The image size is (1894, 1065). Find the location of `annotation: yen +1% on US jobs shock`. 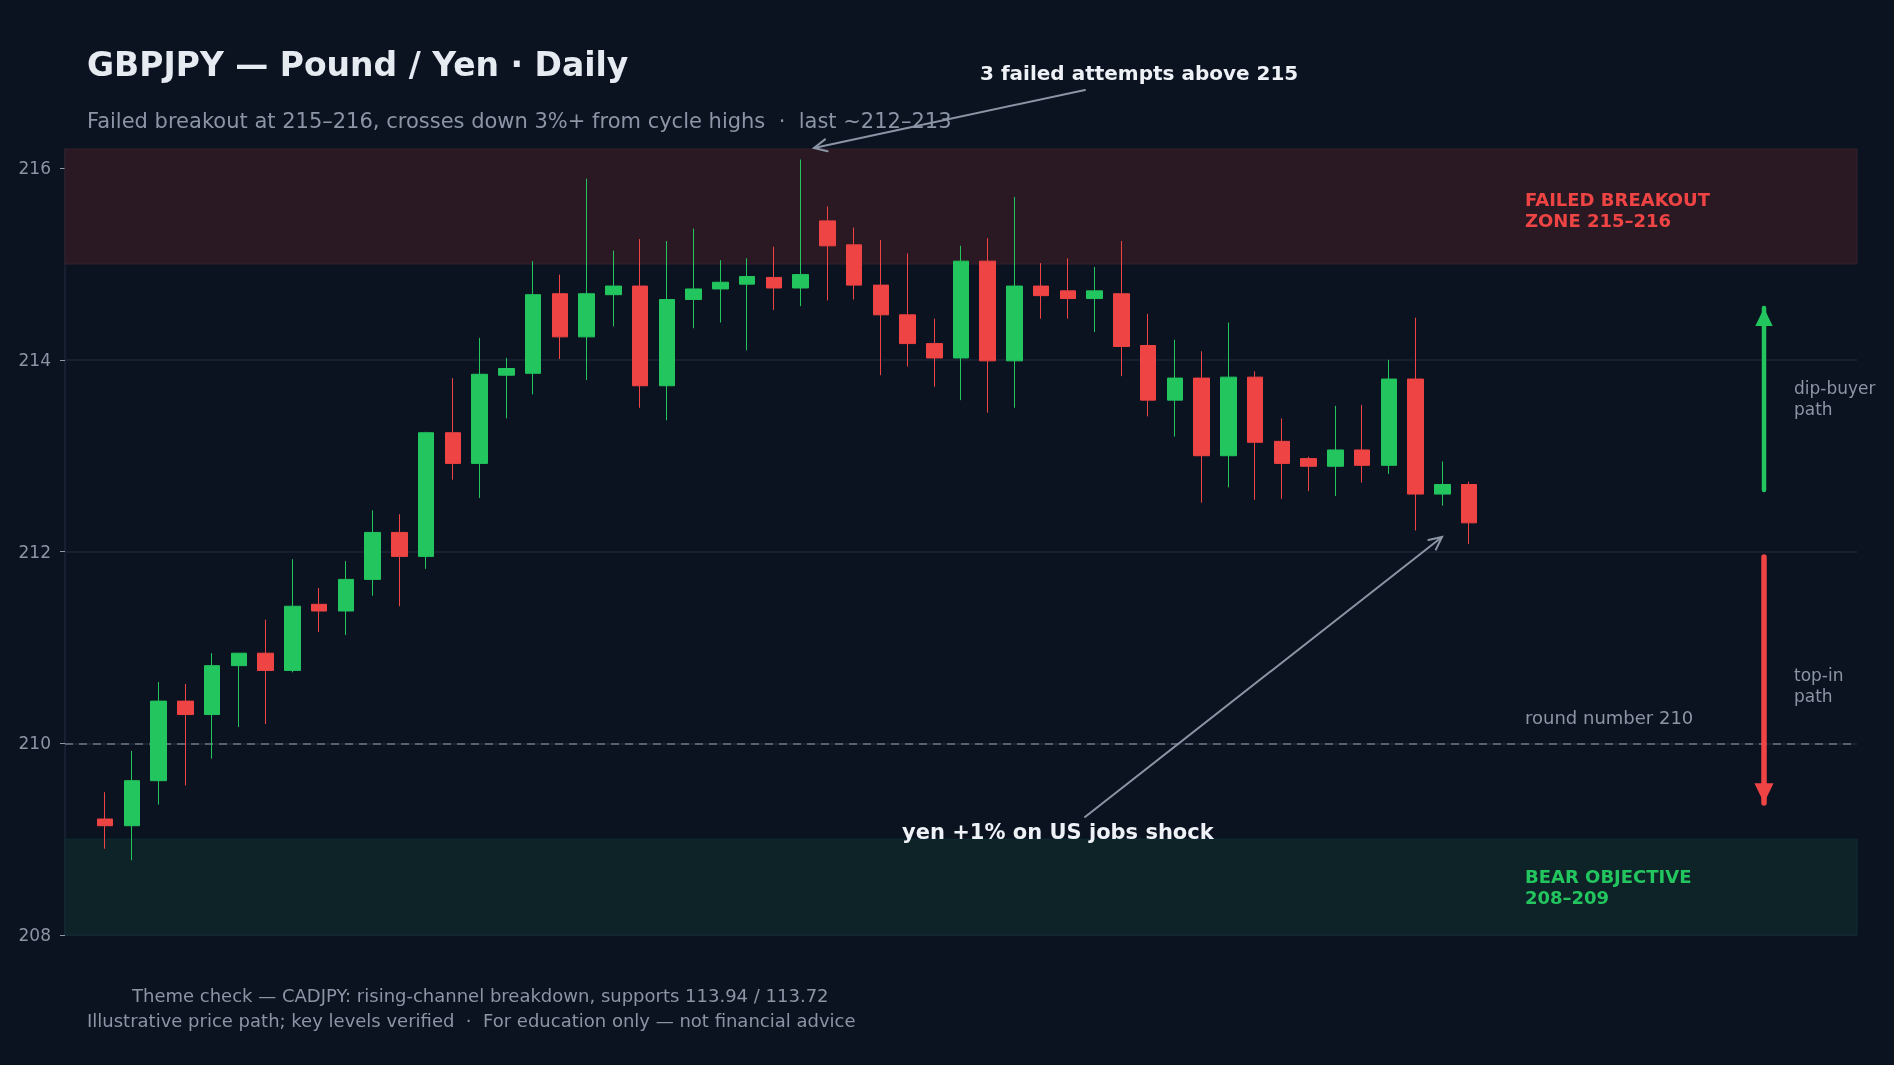

annotation: yen +1% on US jobs shock is located at coordinates (1058, 831).